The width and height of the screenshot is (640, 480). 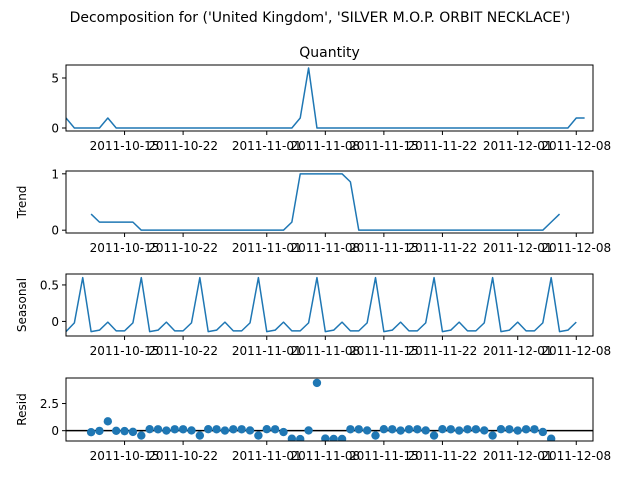 I want to click on quantity-title: Quantity, so click(x=329, y=53).